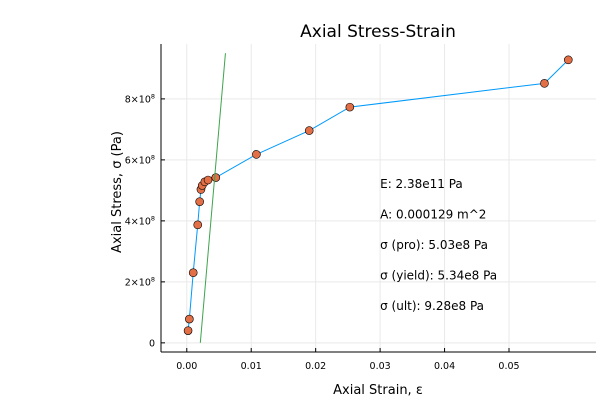  I want to click on x-tick-label: 0.02, so click(315, 366).